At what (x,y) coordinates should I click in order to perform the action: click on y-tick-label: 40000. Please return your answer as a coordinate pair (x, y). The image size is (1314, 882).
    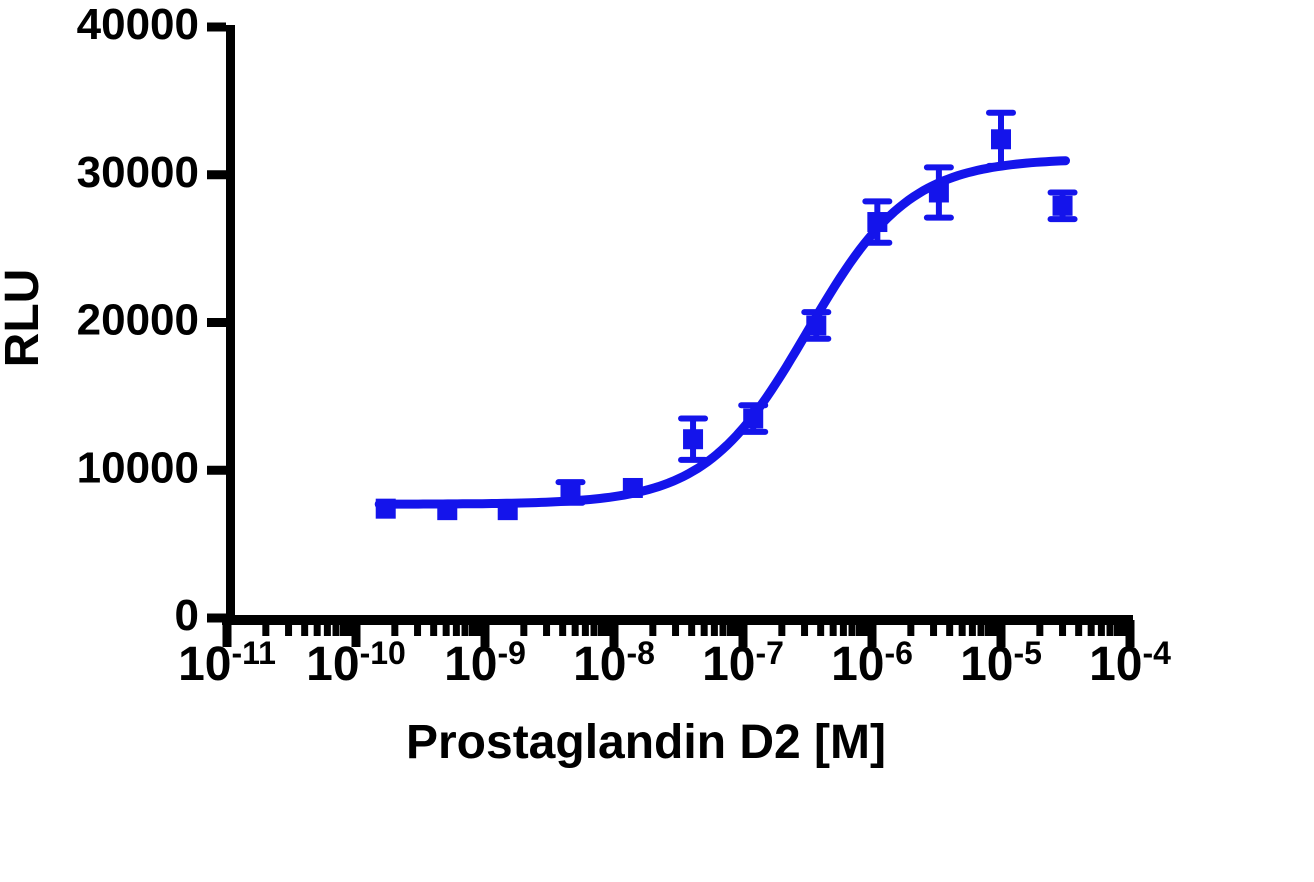
    Looking at the image, I should click on (138, 24).